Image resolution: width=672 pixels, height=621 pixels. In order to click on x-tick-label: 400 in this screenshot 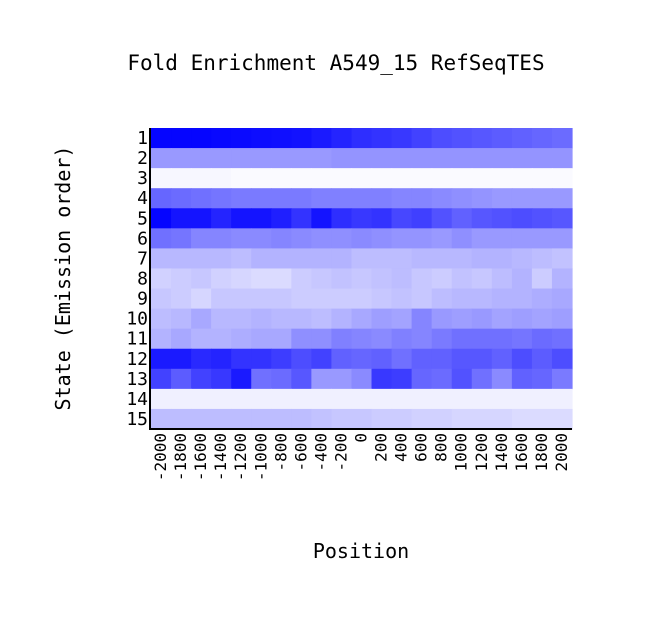, I will do `click(401, 447)`.